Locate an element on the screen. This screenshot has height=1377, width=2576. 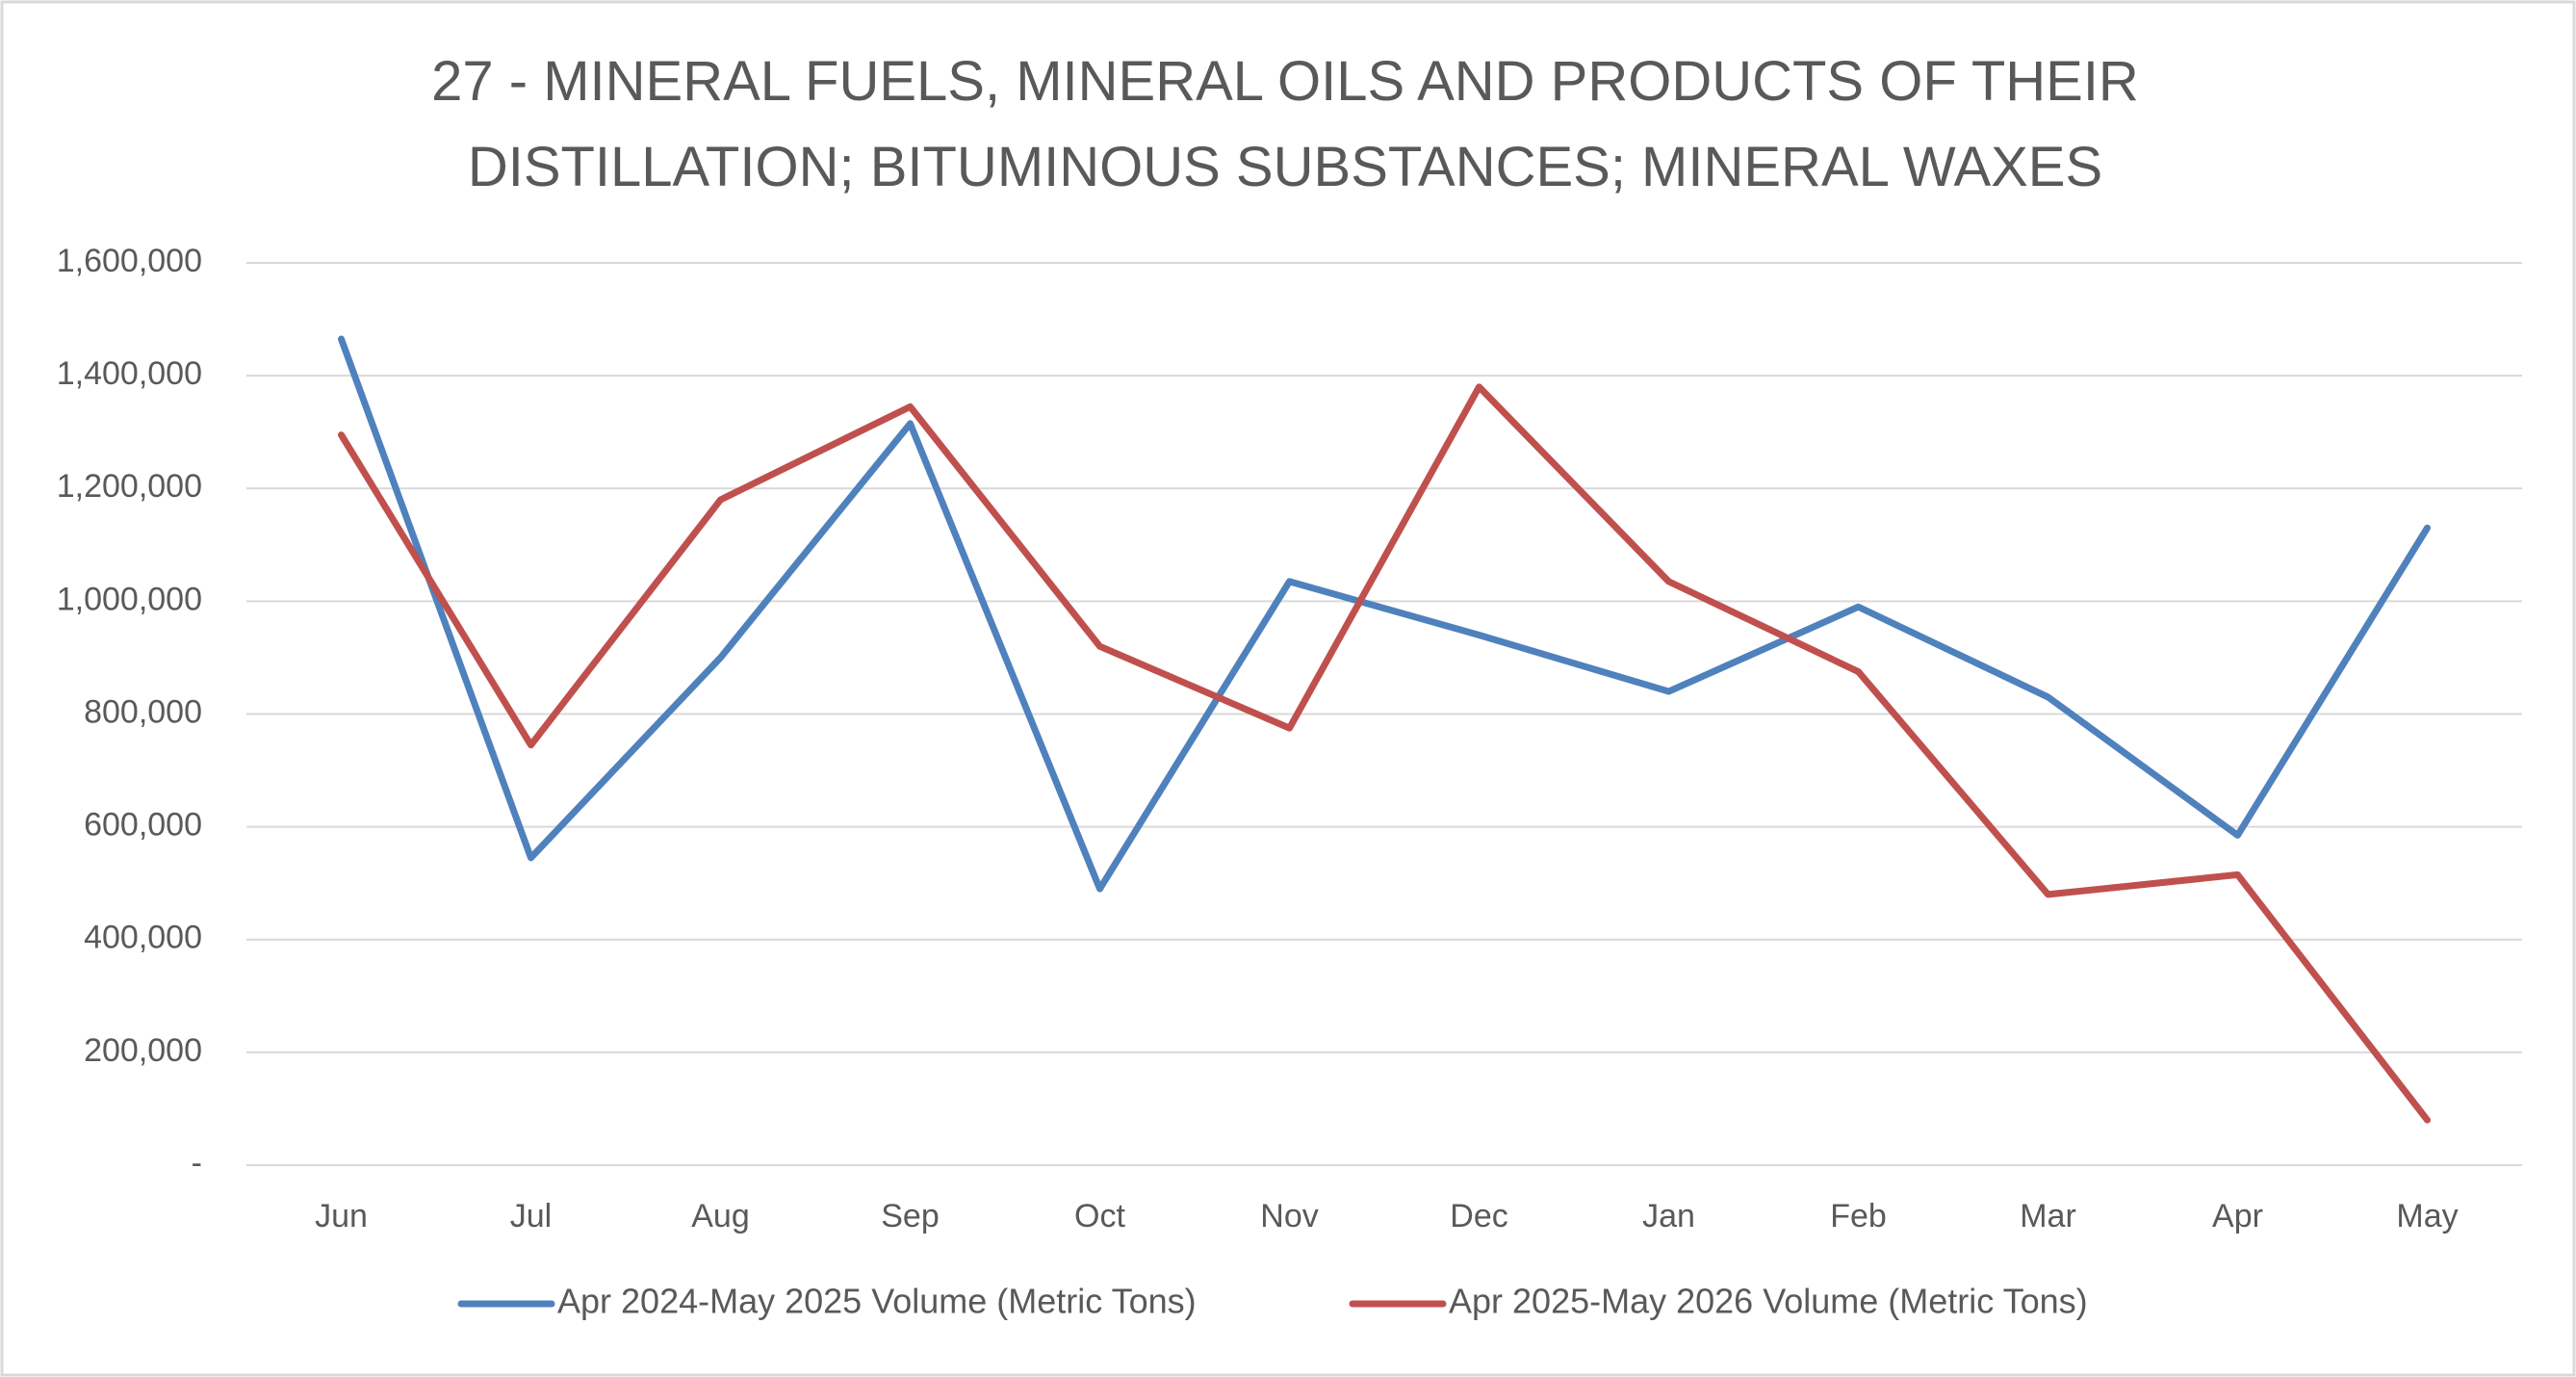
legend-label: Apr 2024-May 2025 Volume (Metric Tons) is located at coordinates (877, 1301).